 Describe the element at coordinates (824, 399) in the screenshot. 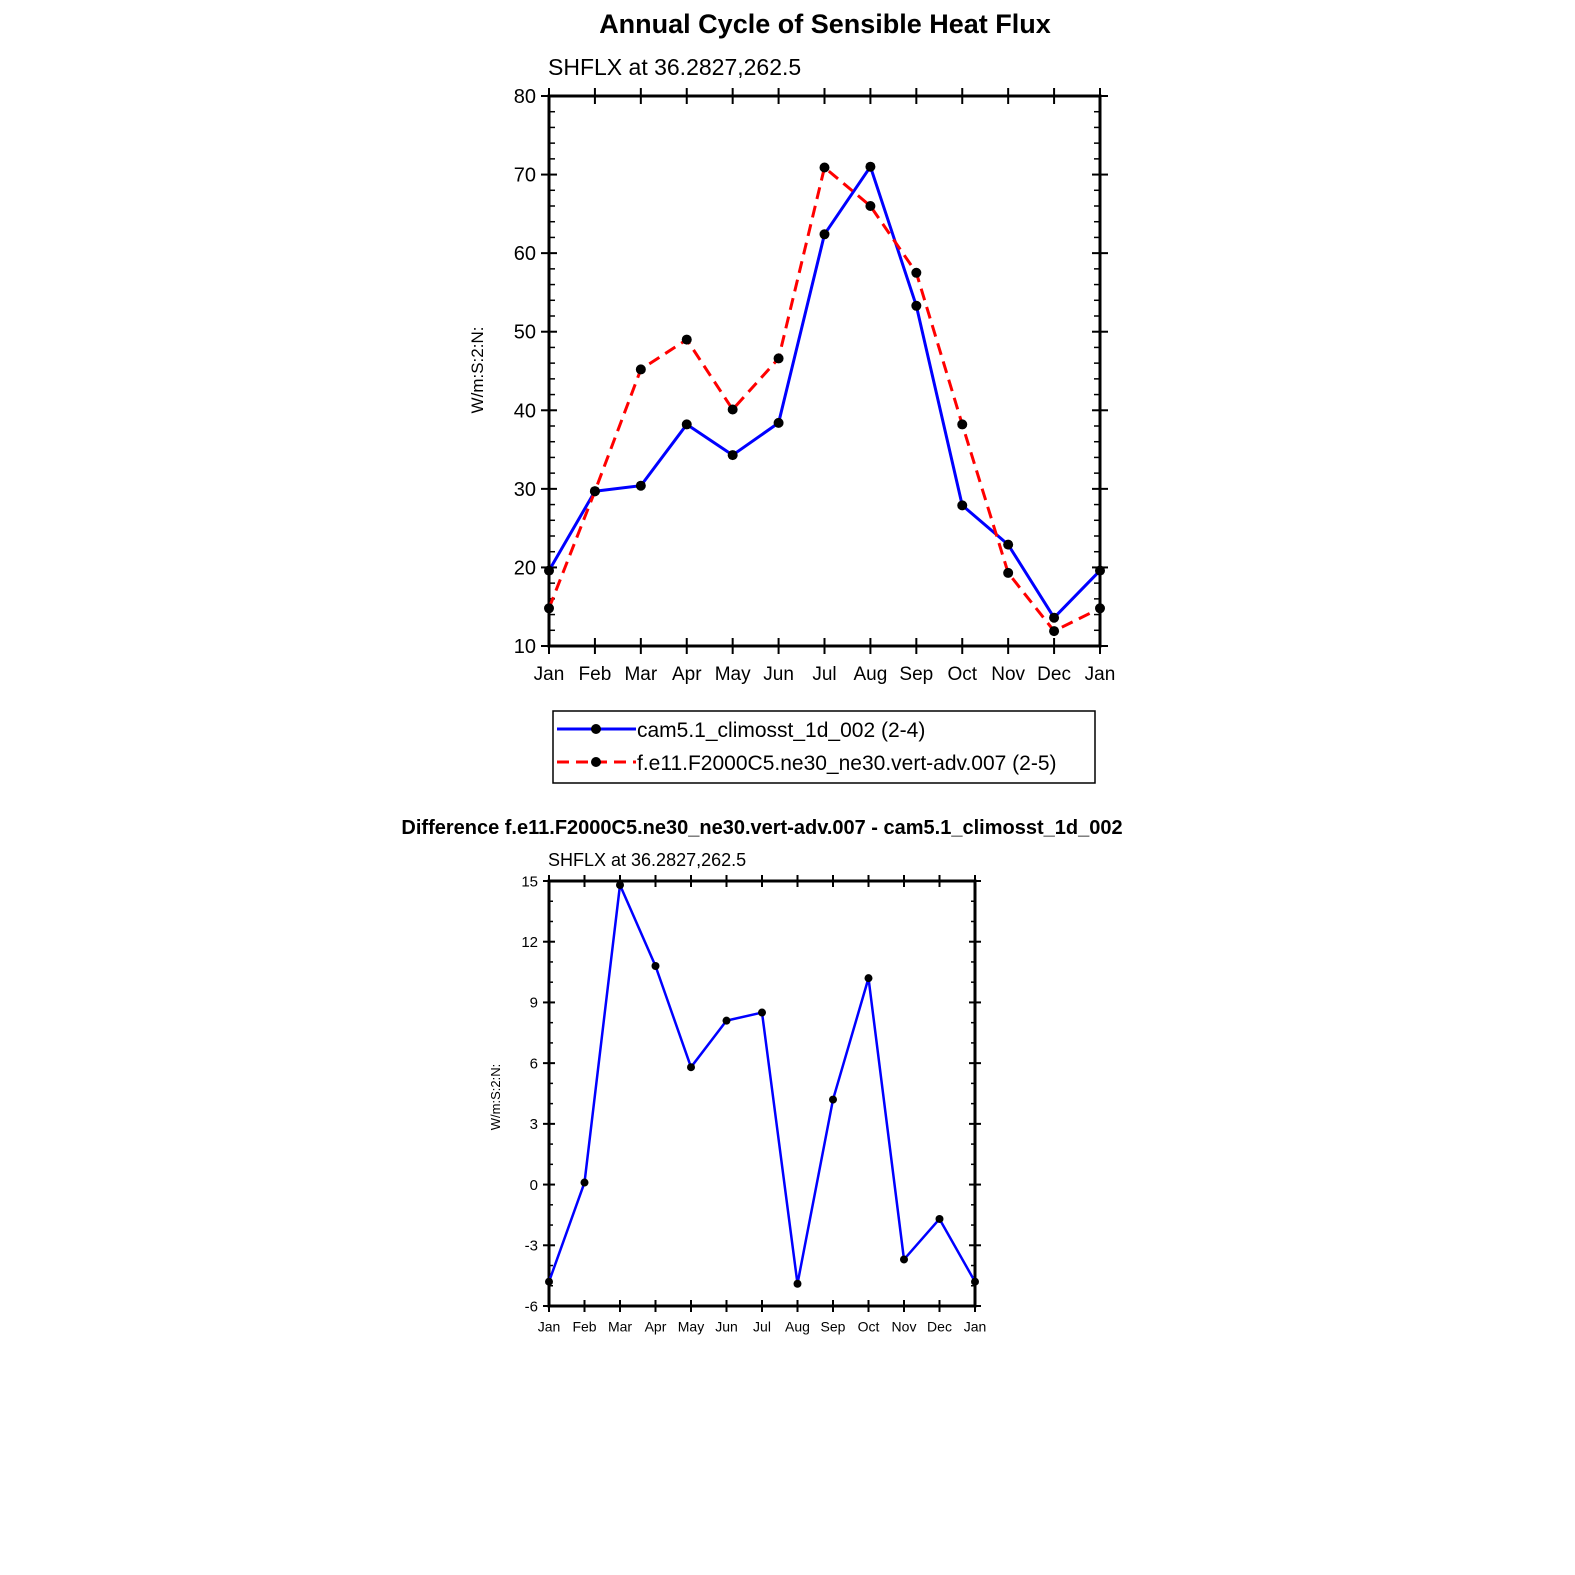

I see `top-chart-series` at that location.